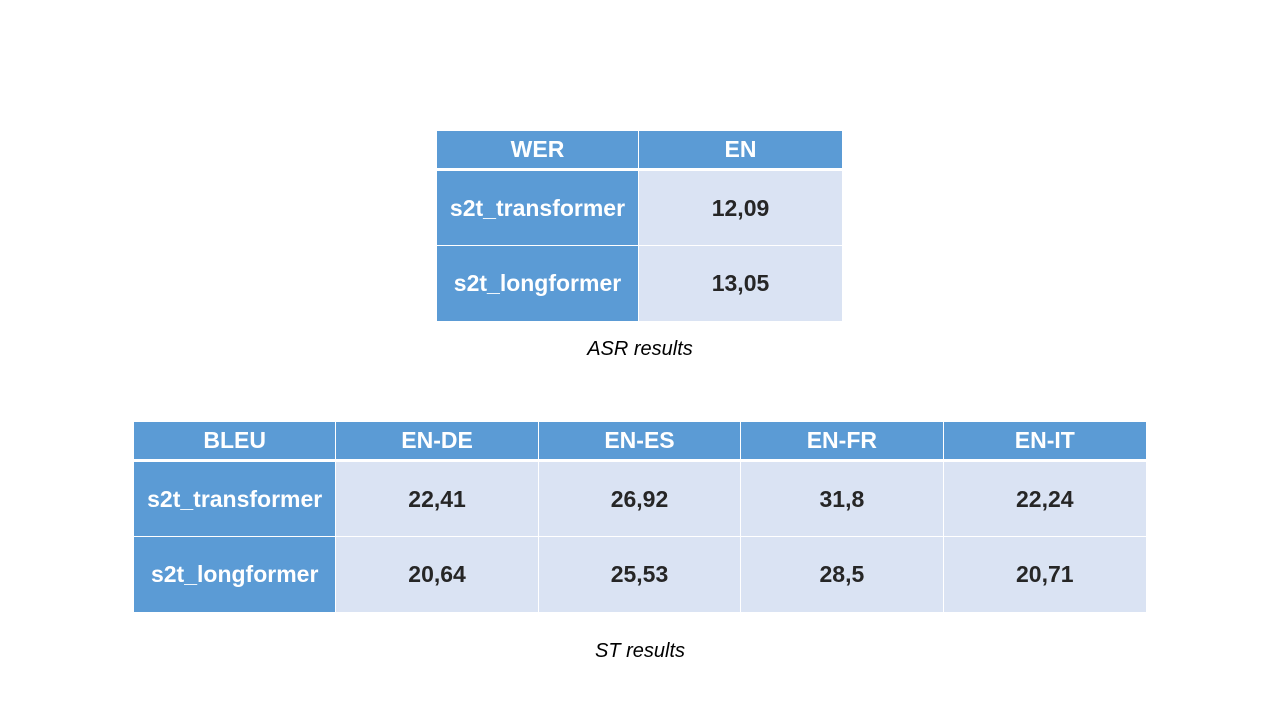 The height and width of the screenshot is (720, 1280). What do you see at coordinates (740, 151) in the screenshot?
I see `column-header: EN` at bounding box center [740, 151].